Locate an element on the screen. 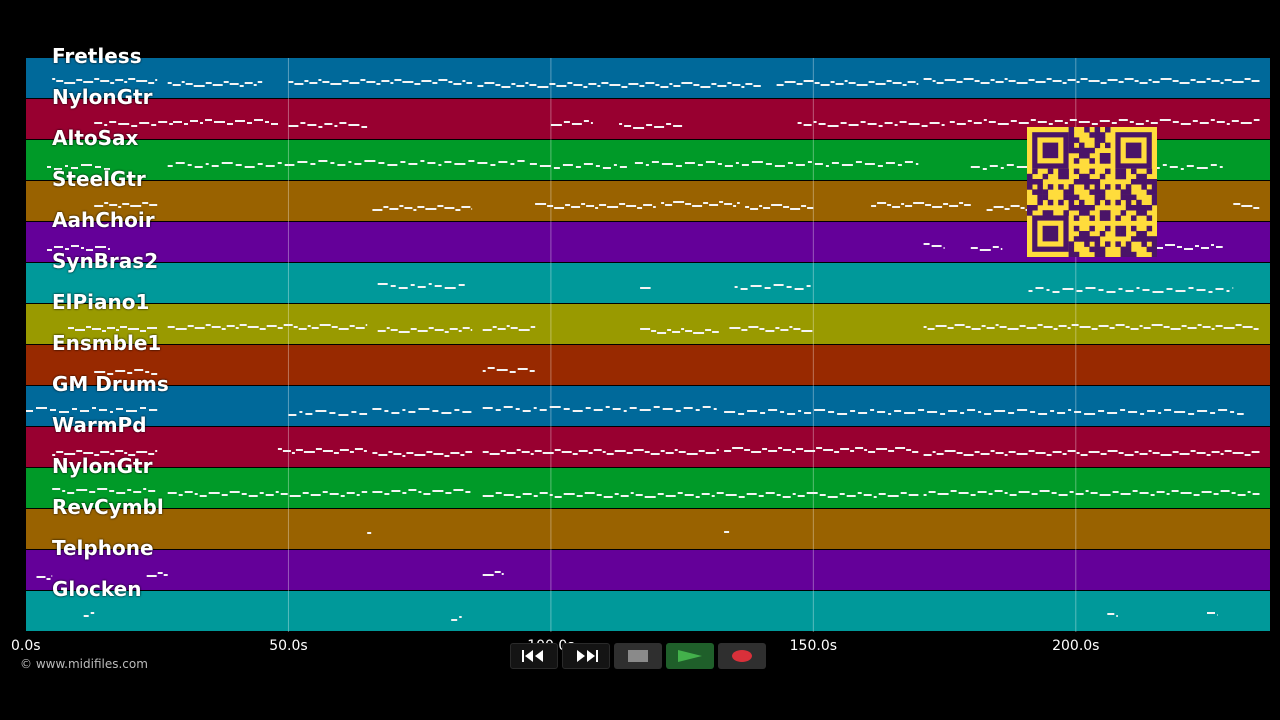  fast-forward-button is located at coordinates (586, 656).